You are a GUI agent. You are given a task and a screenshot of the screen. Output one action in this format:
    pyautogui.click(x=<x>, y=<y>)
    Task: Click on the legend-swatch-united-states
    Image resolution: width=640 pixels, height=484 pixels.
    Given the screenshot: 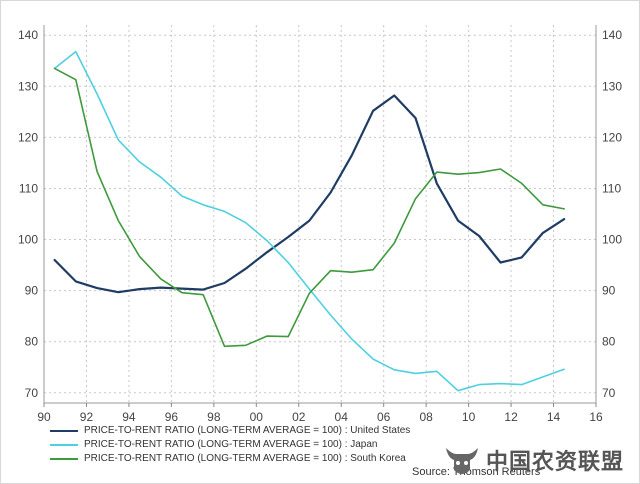 What is the action you would take?
    pyautogui.click(x=64, y=431)
    